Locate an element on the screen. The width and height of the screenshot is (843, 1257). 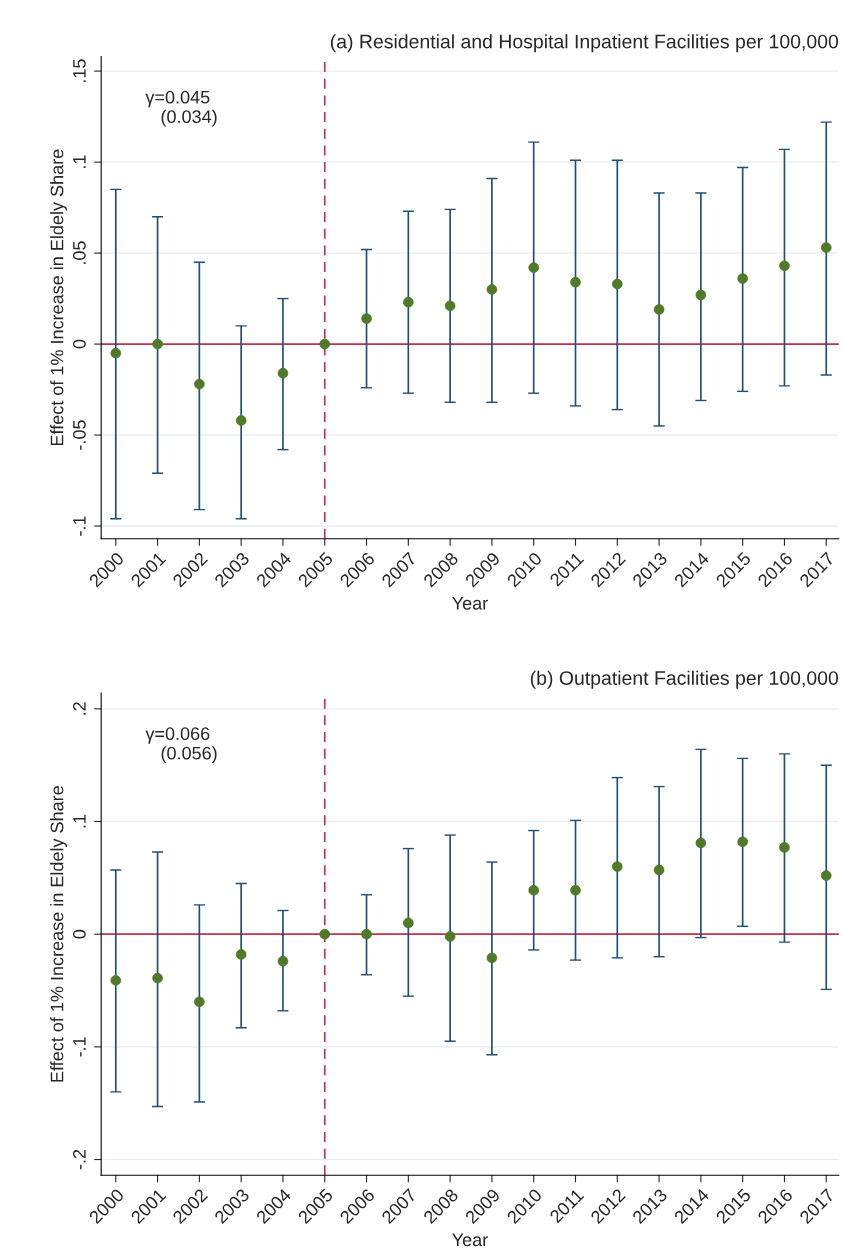
chart-title: (b) Outpatient Facilities per 100,000 is located at coordinates (684, 679).